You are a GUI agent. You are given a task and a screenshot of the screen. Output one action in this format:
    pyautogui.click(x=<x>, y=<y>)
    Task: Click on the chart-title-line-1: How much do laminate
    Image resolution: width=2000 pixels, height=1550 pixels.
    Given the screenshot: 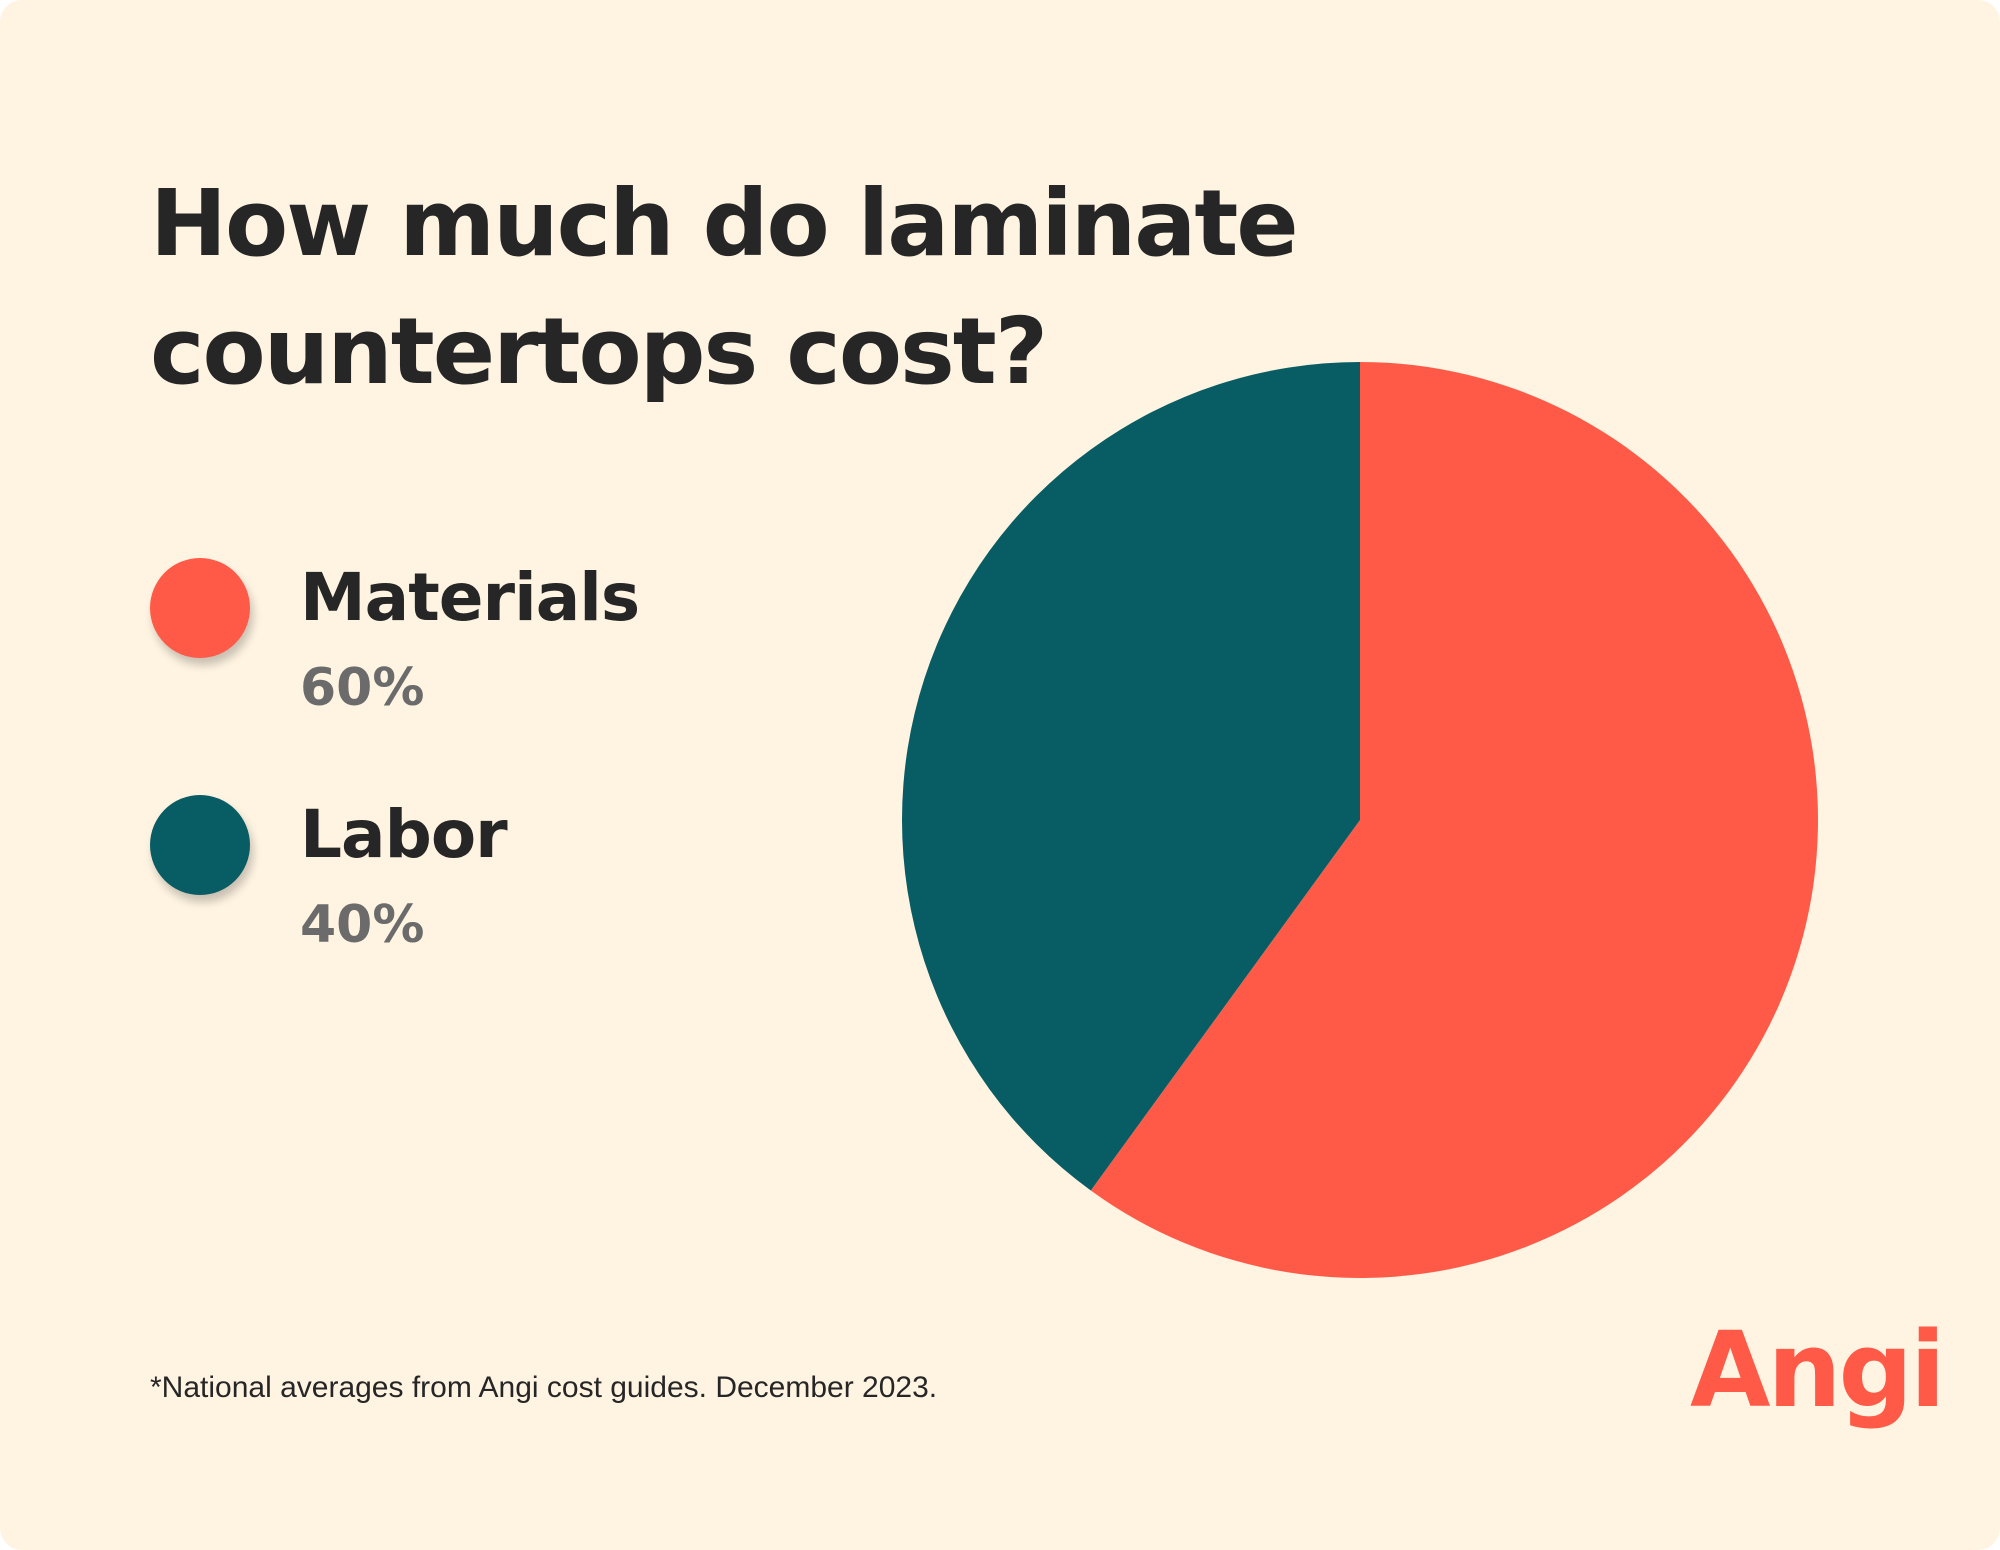 What is the action you would take?
    pyautogui.click(x=724, y=223)
    